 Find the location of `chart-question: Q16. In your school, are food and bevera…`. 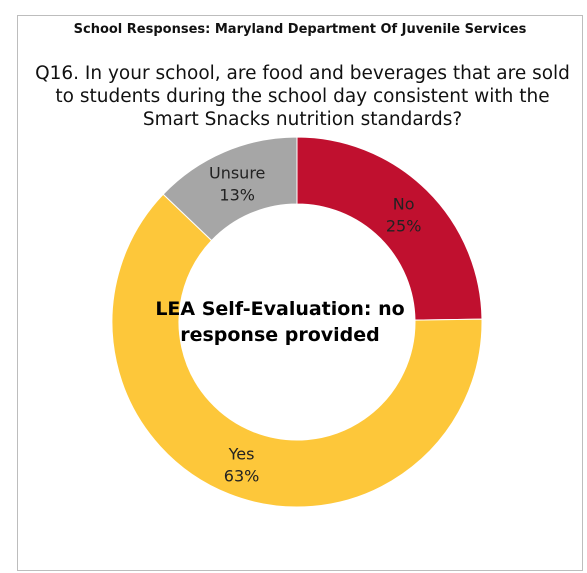

chart-question: Q16. In your school, are food and bevera… is located at coordinates (302, 96).